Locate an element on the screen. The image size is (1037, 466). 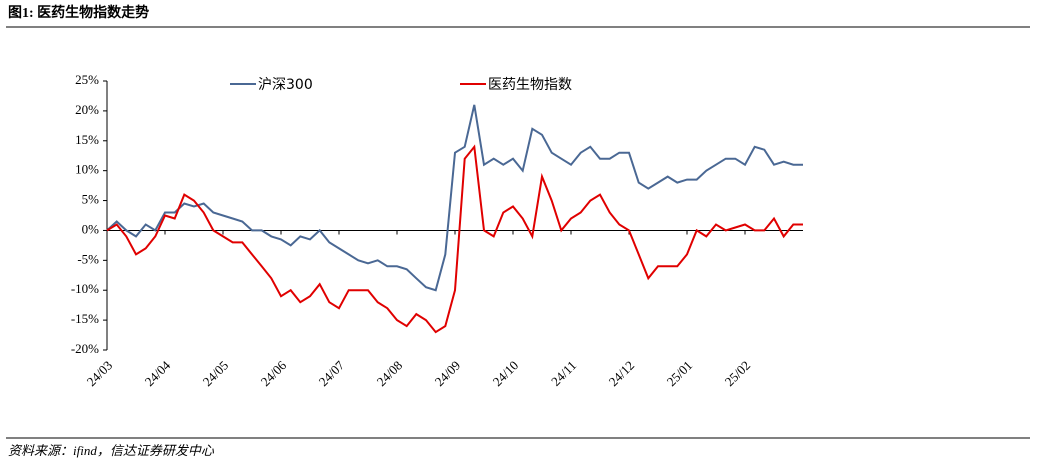
x-tick-label: 24/06 is located at coordinates (274, 373).